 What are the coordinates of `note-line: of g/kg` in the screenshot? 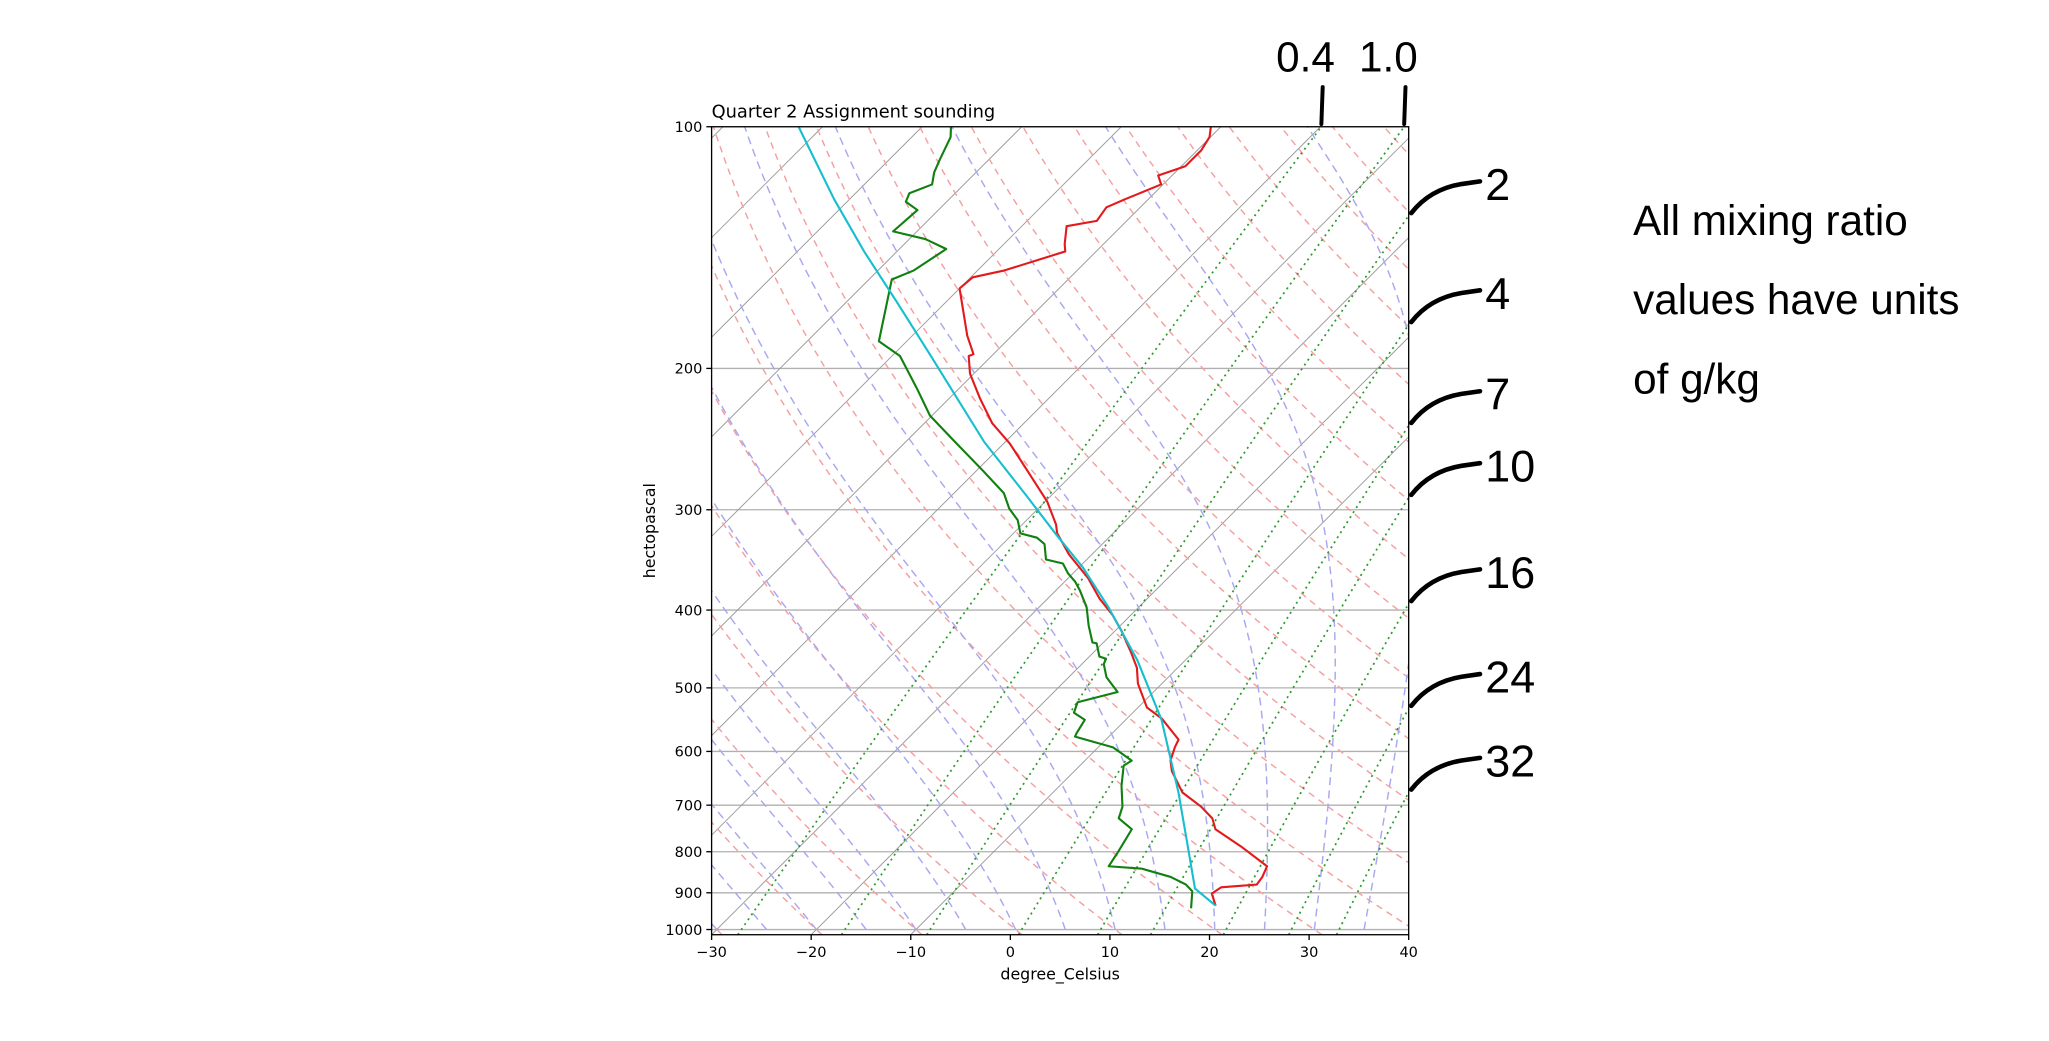 It's located at (1696, 378).